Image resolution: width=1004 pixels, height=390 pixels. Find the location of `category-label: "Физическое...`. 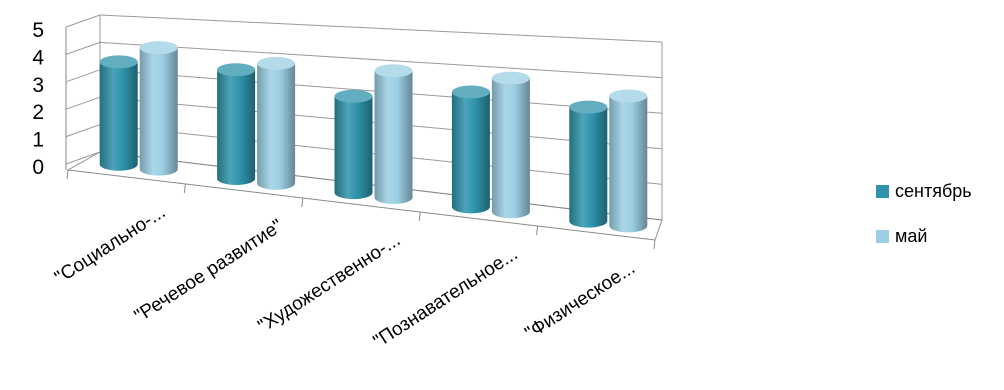

category-label: "Физическое... is located at coordinates (580, 301).